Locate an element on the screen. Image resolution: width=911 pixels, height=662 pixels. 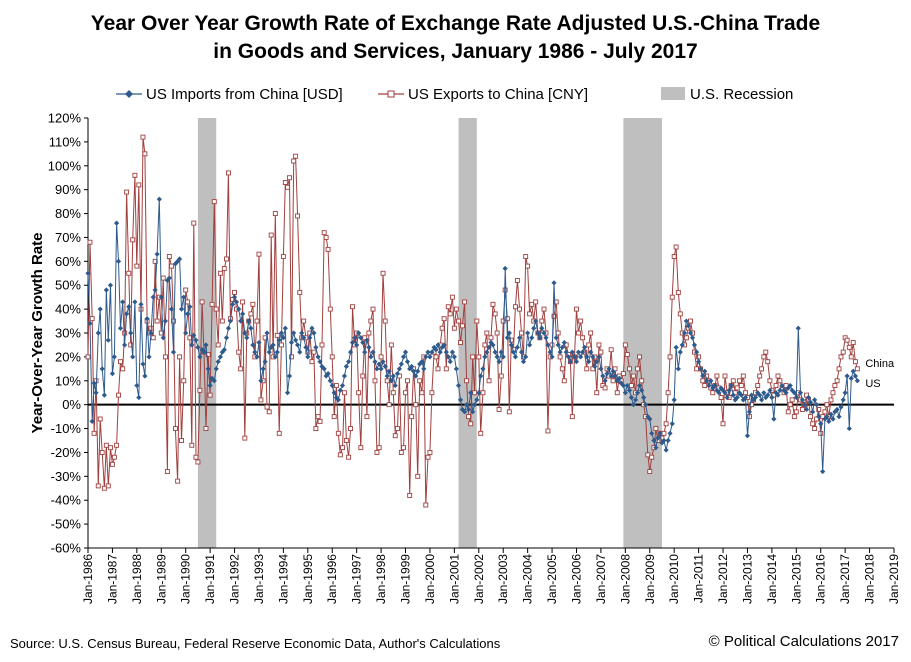
x-tick-label: Jan-2017 is located at coordinates (845, 579).